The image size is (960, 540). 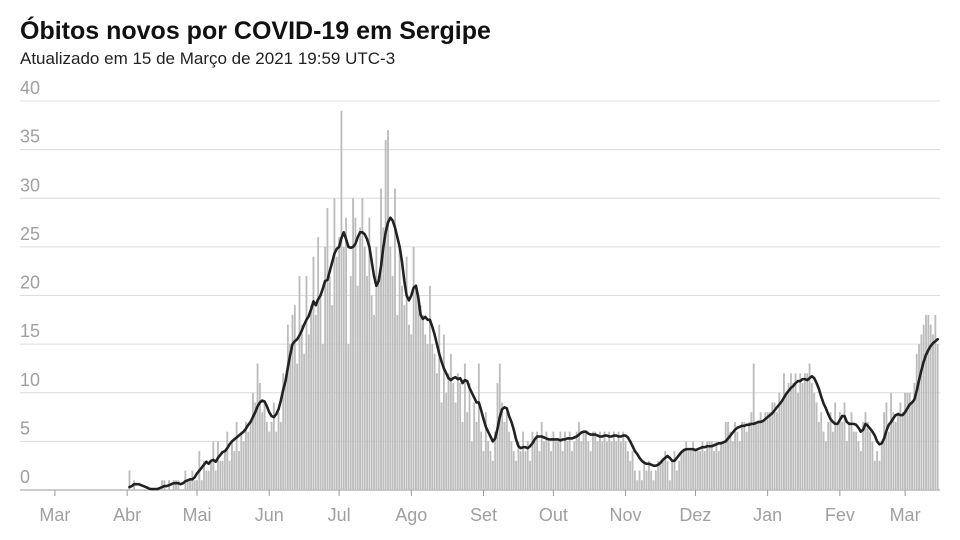 What do you see at coordinates (626, 515) in the screenshot?
I see `x-tick-label: Nov` at bounding box center [626, 515].